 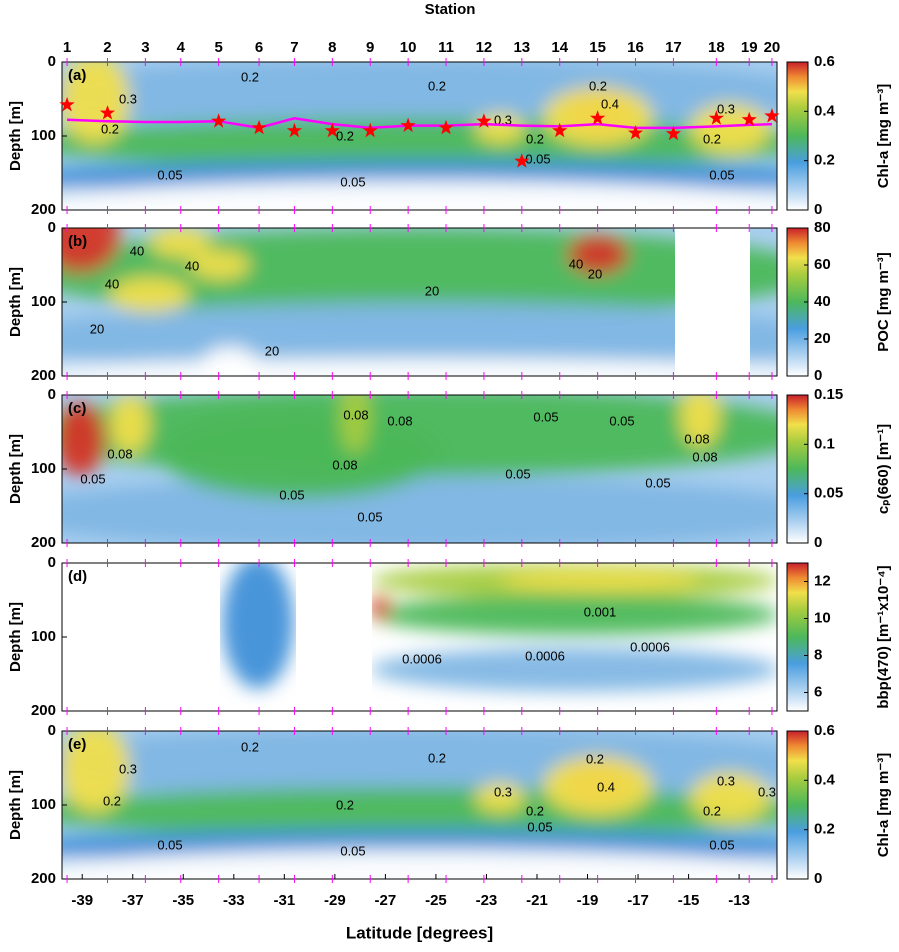 I want to click on station-label: 4, so click(x=181, y=47).